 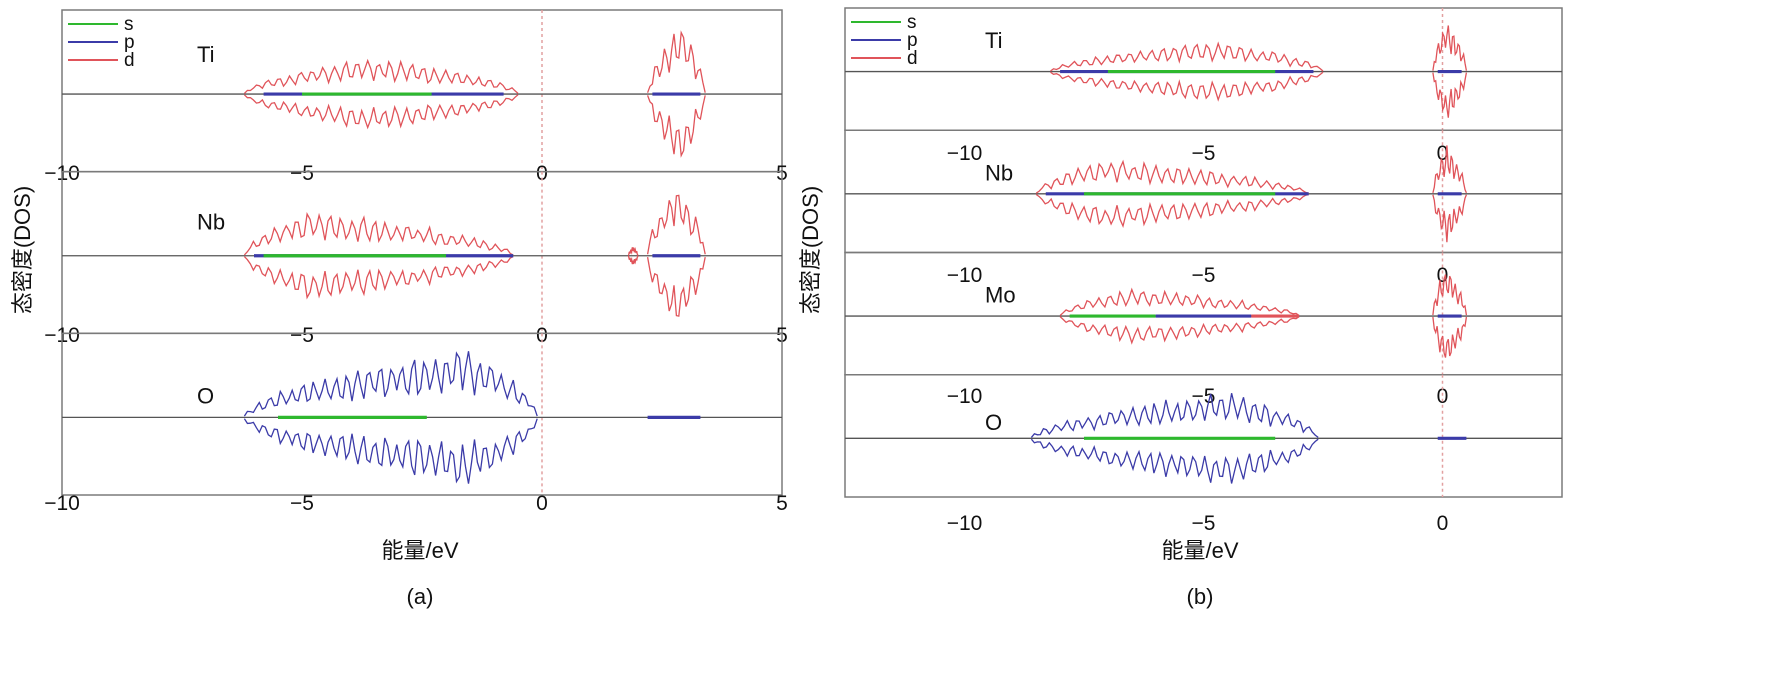 I want to click on subplot-ti: Ti−10−505, so click(x=416, y=97).